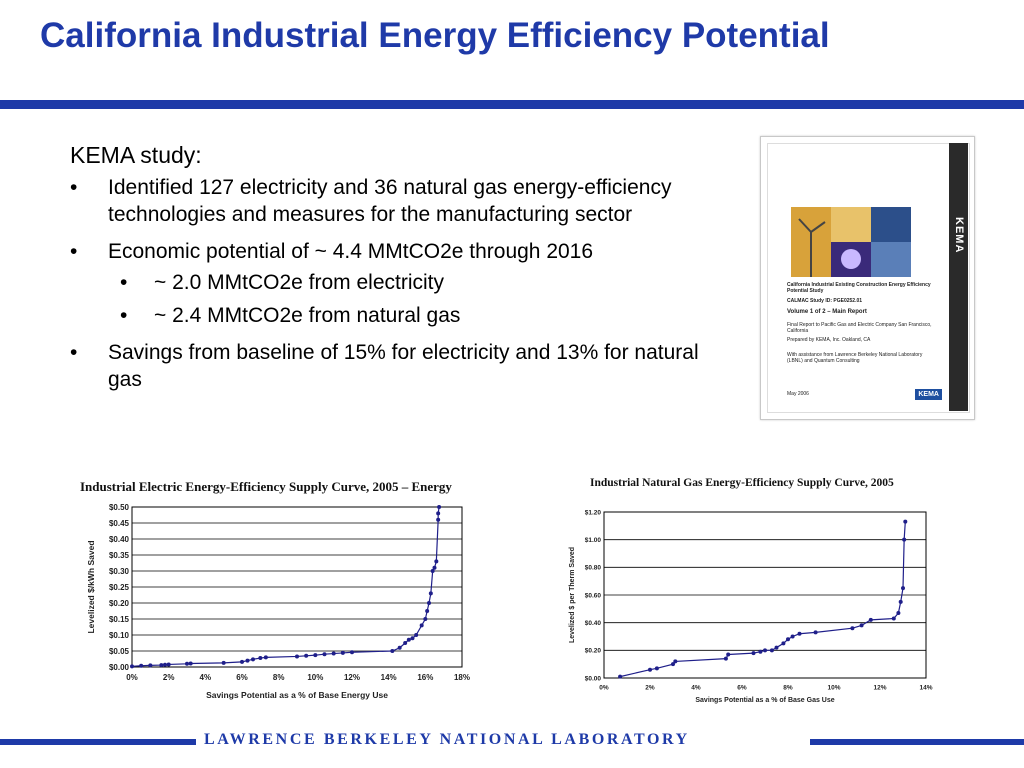 The height and width of the screenshot is (768, 1024). Describe the element at coordinates (958, 277) in the screenshot. I see `cover-band` at that location.